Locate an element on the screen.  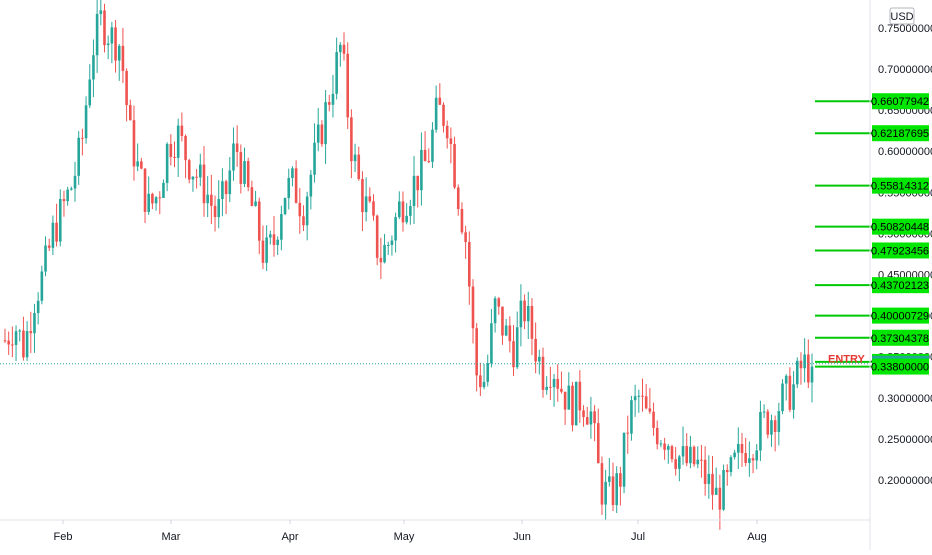
time-axis: Feb Mar Apr May Jun Jul Aug is located at coordinates (410, 531).